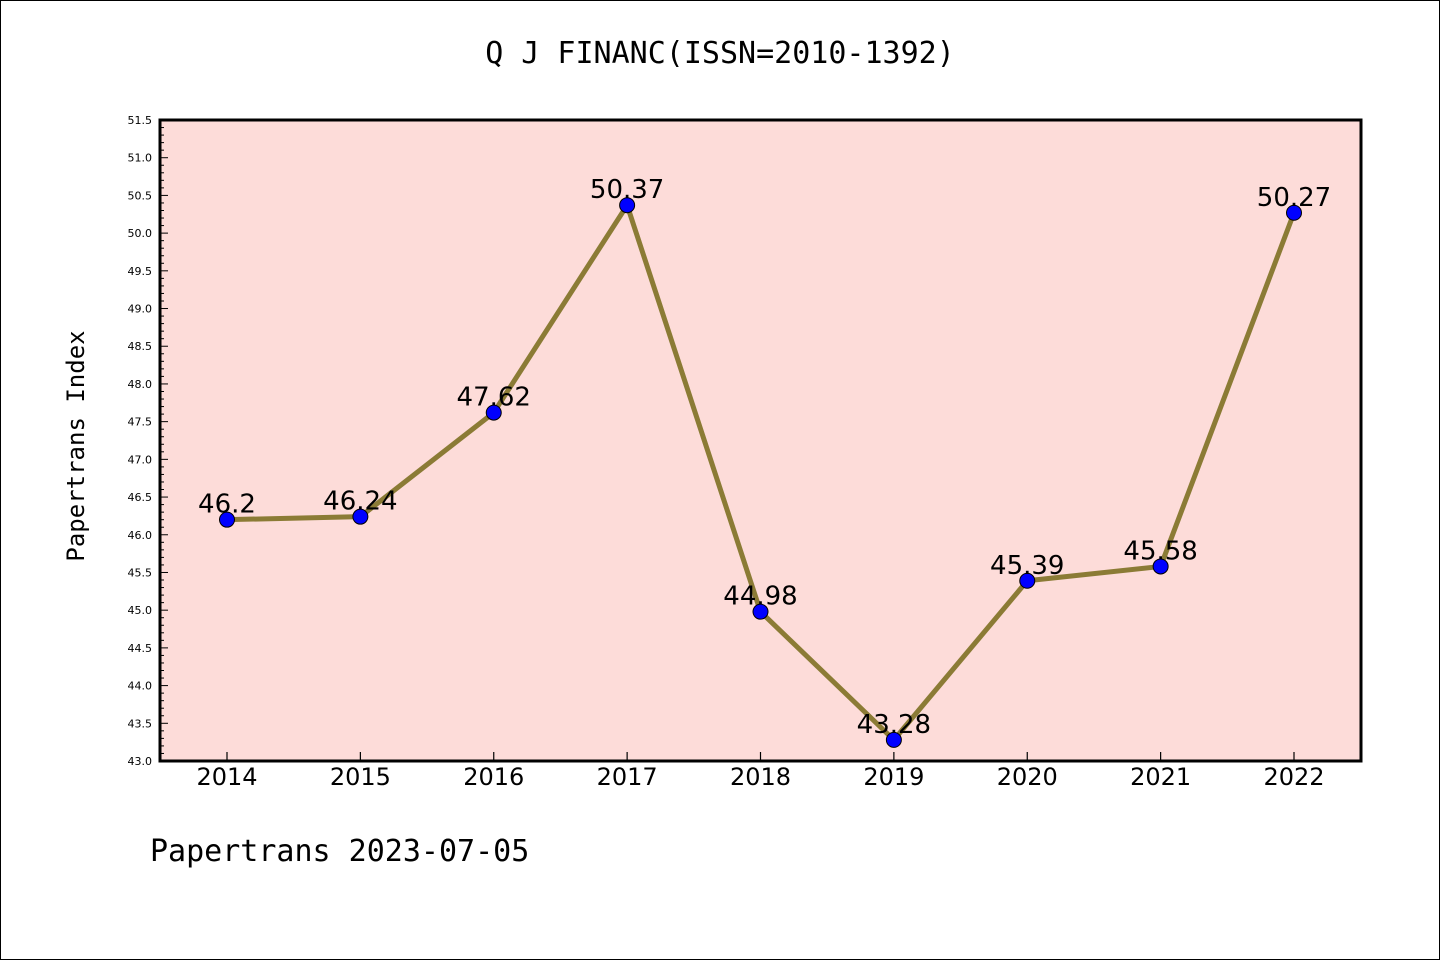  What do you see at coordinates (1027, 566) in the screenshot?
I see `data-label: 45.39` at bounding box center [1027, 566].